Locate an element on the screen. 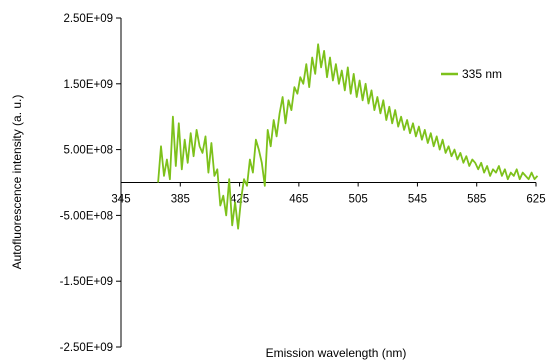  x-tick-label: 585 is located at coordinates (476, 200).